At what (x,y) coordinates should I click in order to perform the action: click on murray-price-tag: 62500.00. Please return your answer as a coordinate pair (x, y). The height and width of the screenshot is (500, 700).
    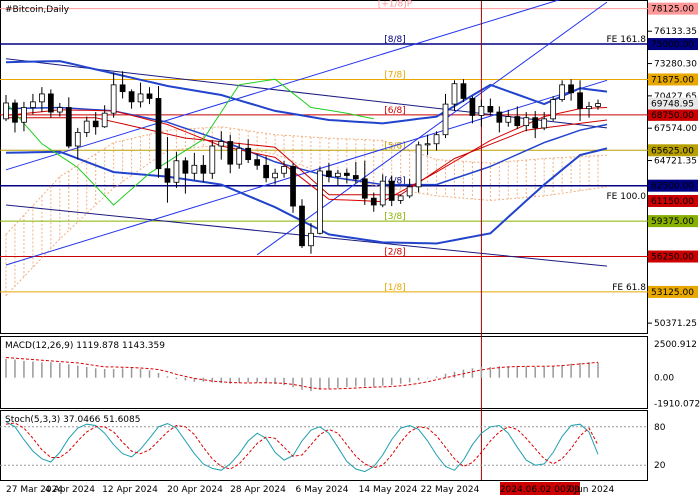
    Looking at the image, I should click on (672, 187).